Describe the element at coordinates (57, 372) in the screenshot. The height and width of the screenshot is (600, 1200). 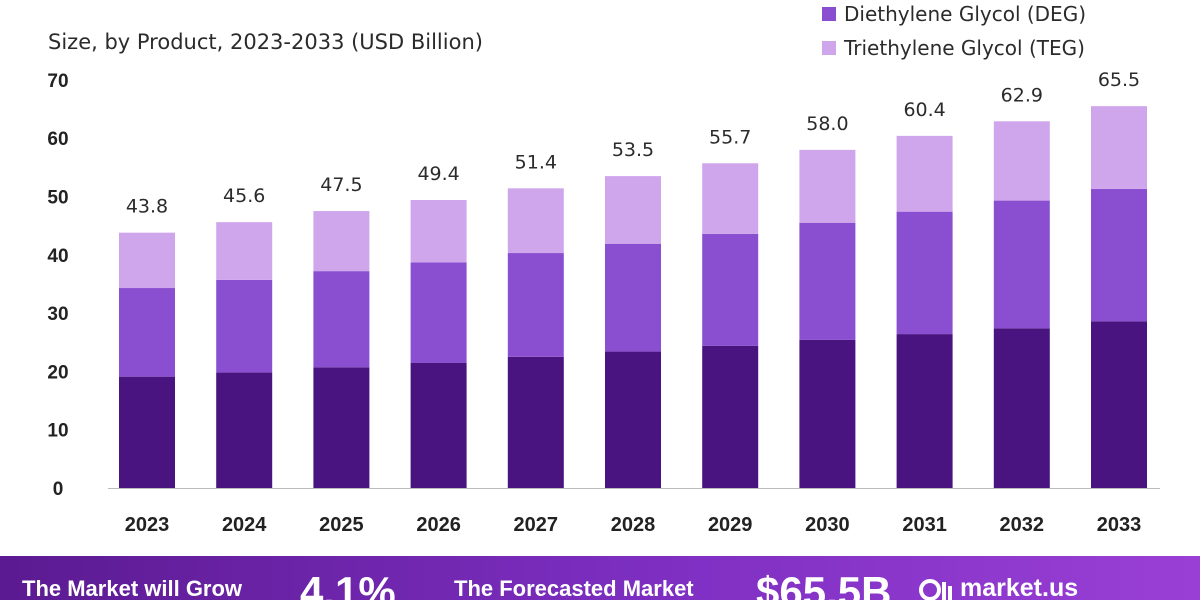
I see `y-tick-label: 20` at that location.